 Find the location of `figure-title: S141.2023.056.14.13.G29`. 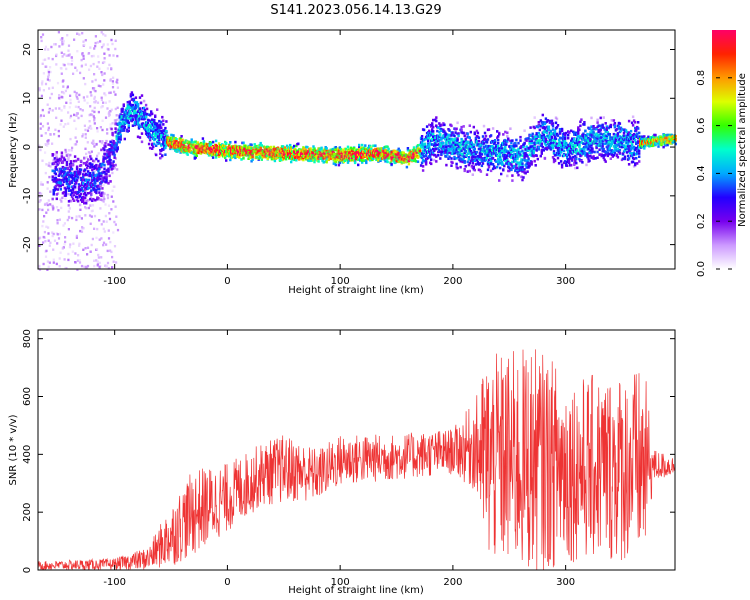

figure-title: S141.2023.056.14.13.G29 is located at coordinates (355, 10).